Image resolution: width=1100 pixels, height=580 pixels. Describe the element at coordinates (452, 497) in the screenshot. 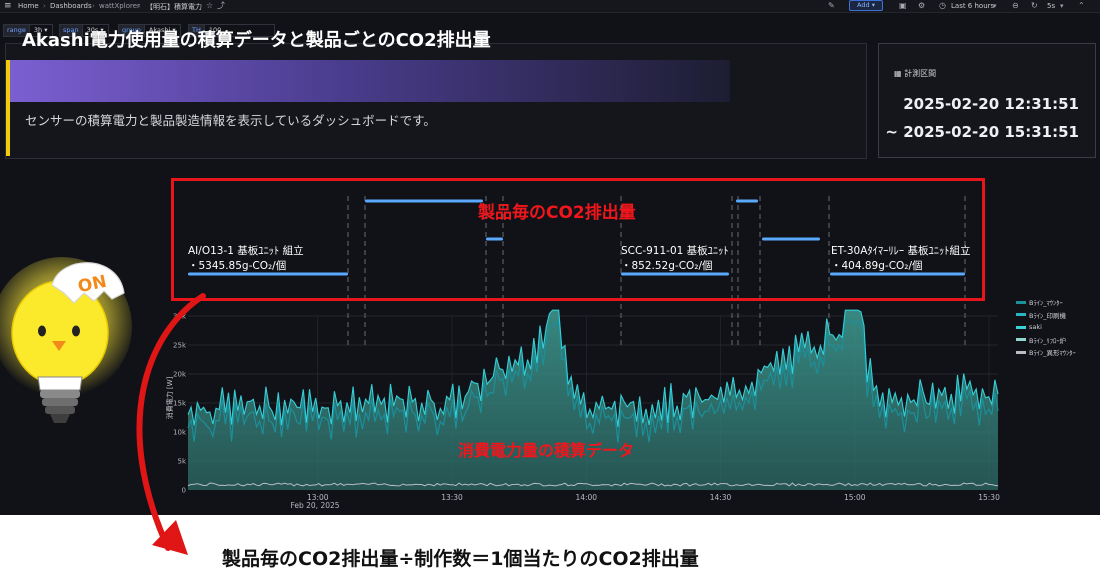

I see `x-tick-label: 13:30` at that location.